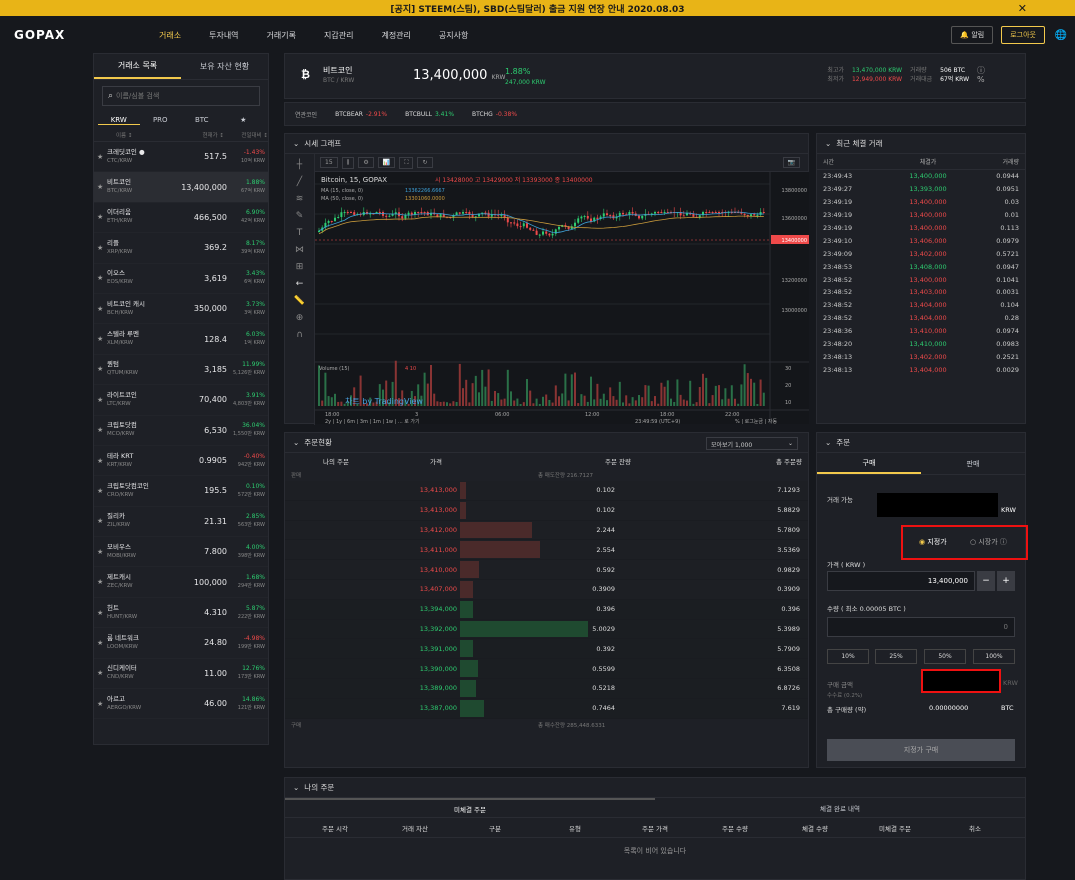 The width and height of the screenshot is (1075, 880). I want to click on book-price: 13,411,000, so click(438, 549).